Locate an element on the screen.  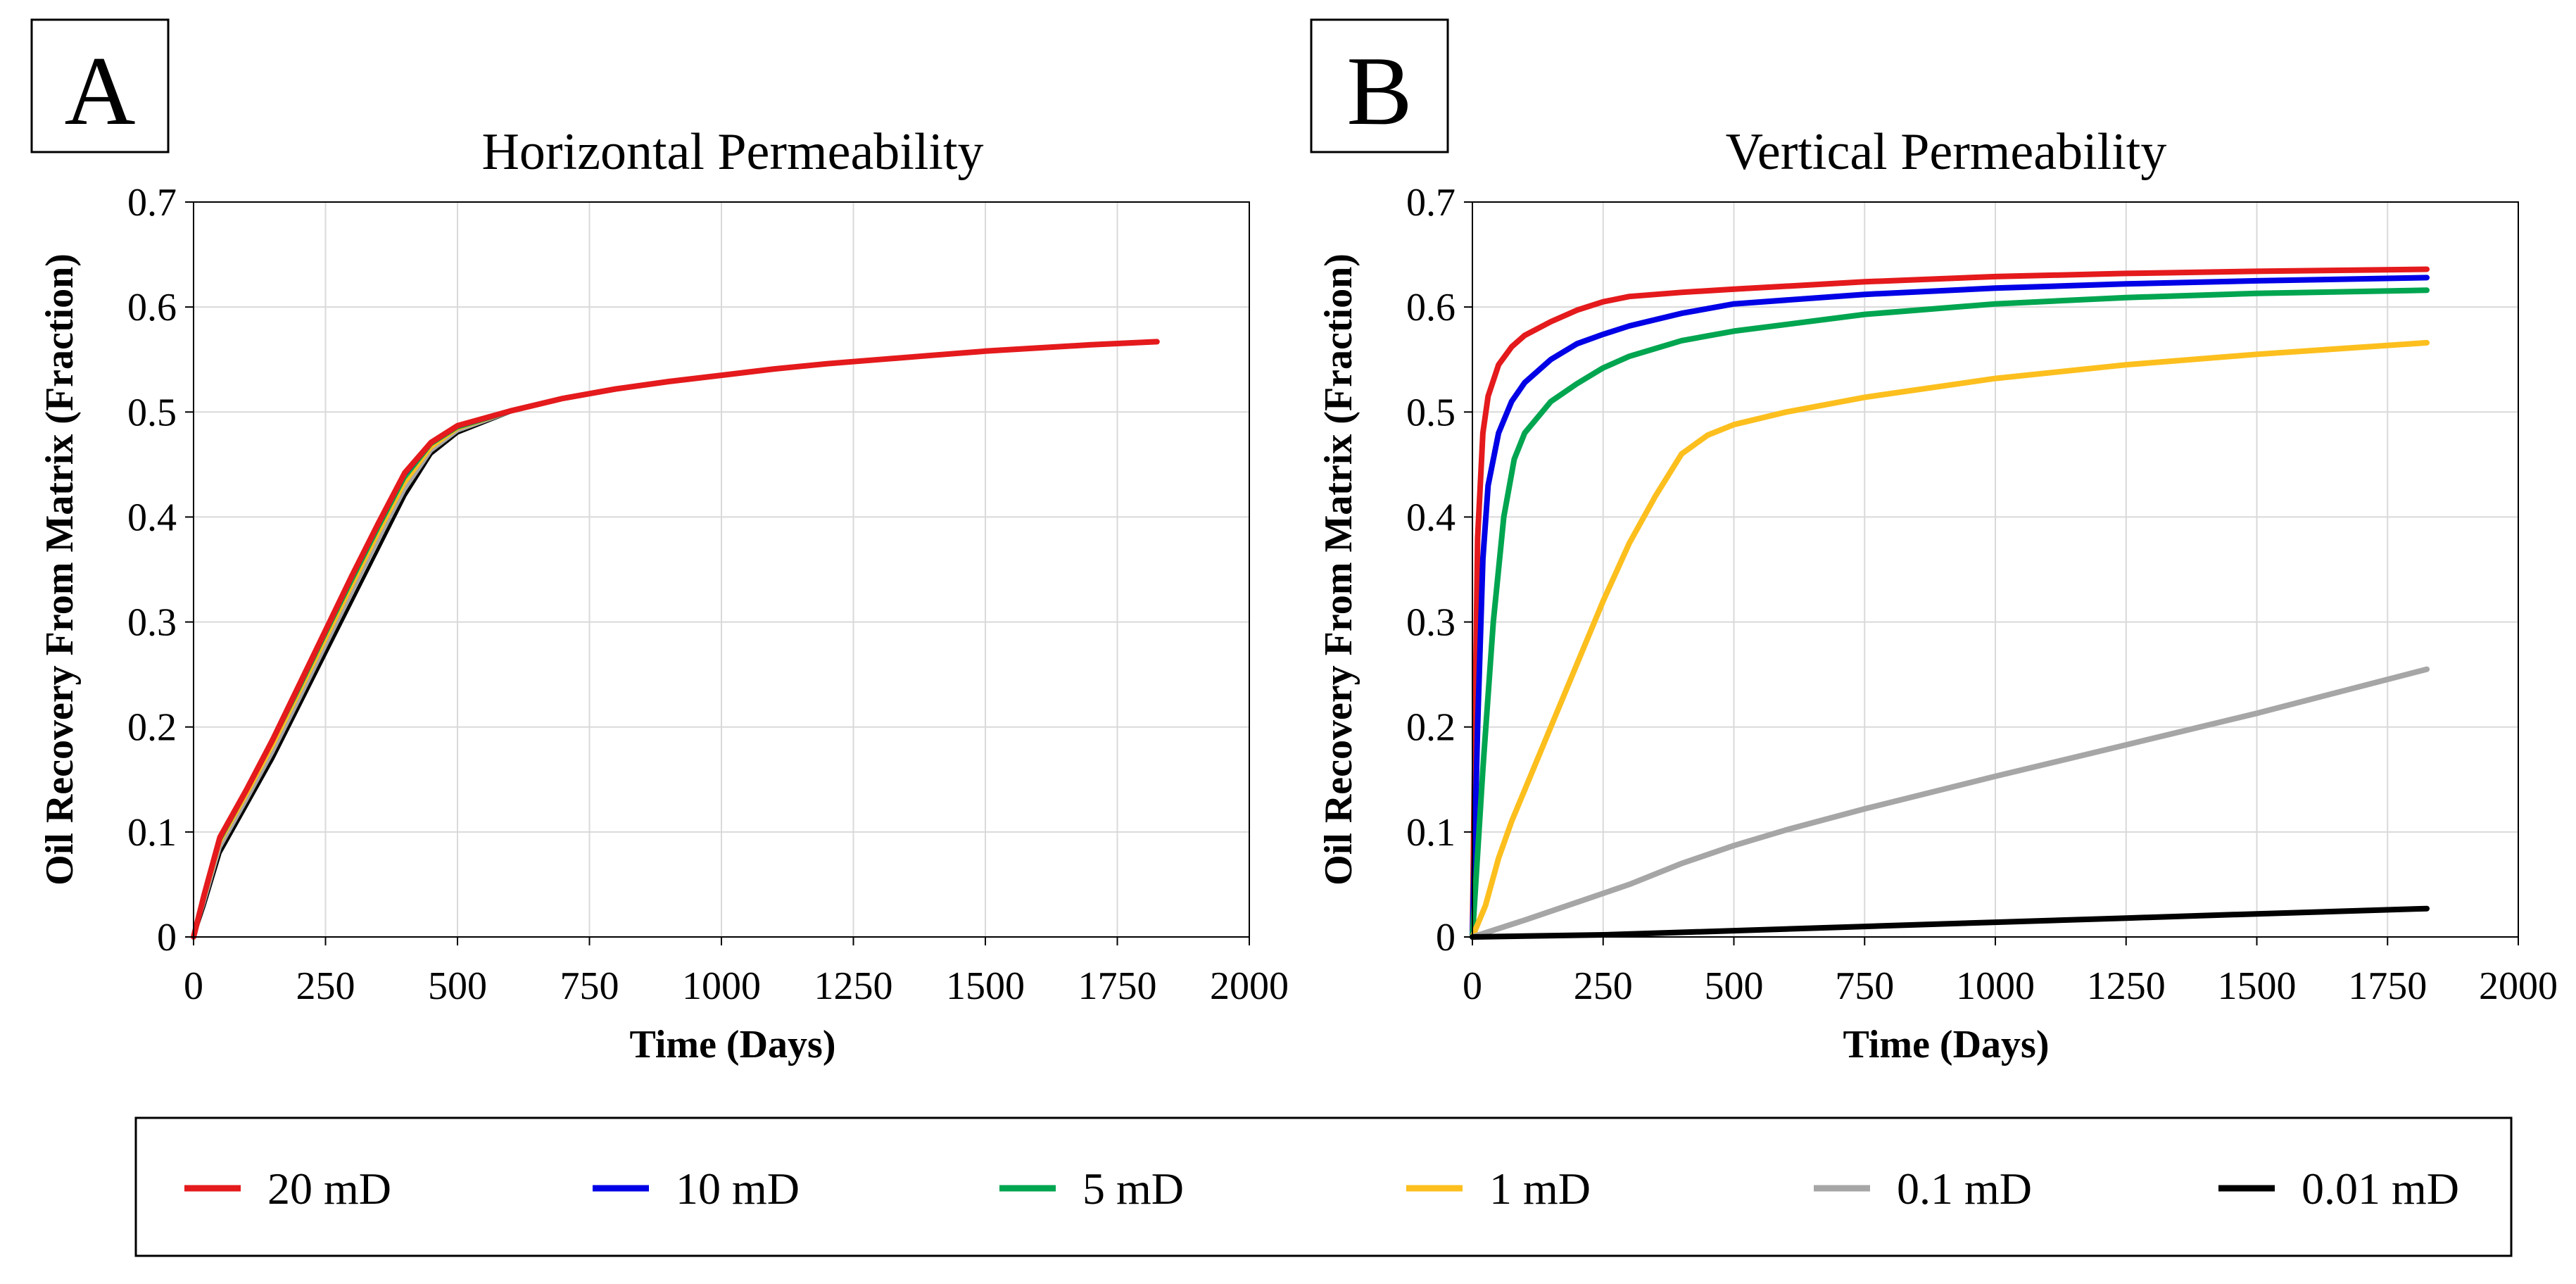
panel-a-label-box is located at coordinates (100, 85).